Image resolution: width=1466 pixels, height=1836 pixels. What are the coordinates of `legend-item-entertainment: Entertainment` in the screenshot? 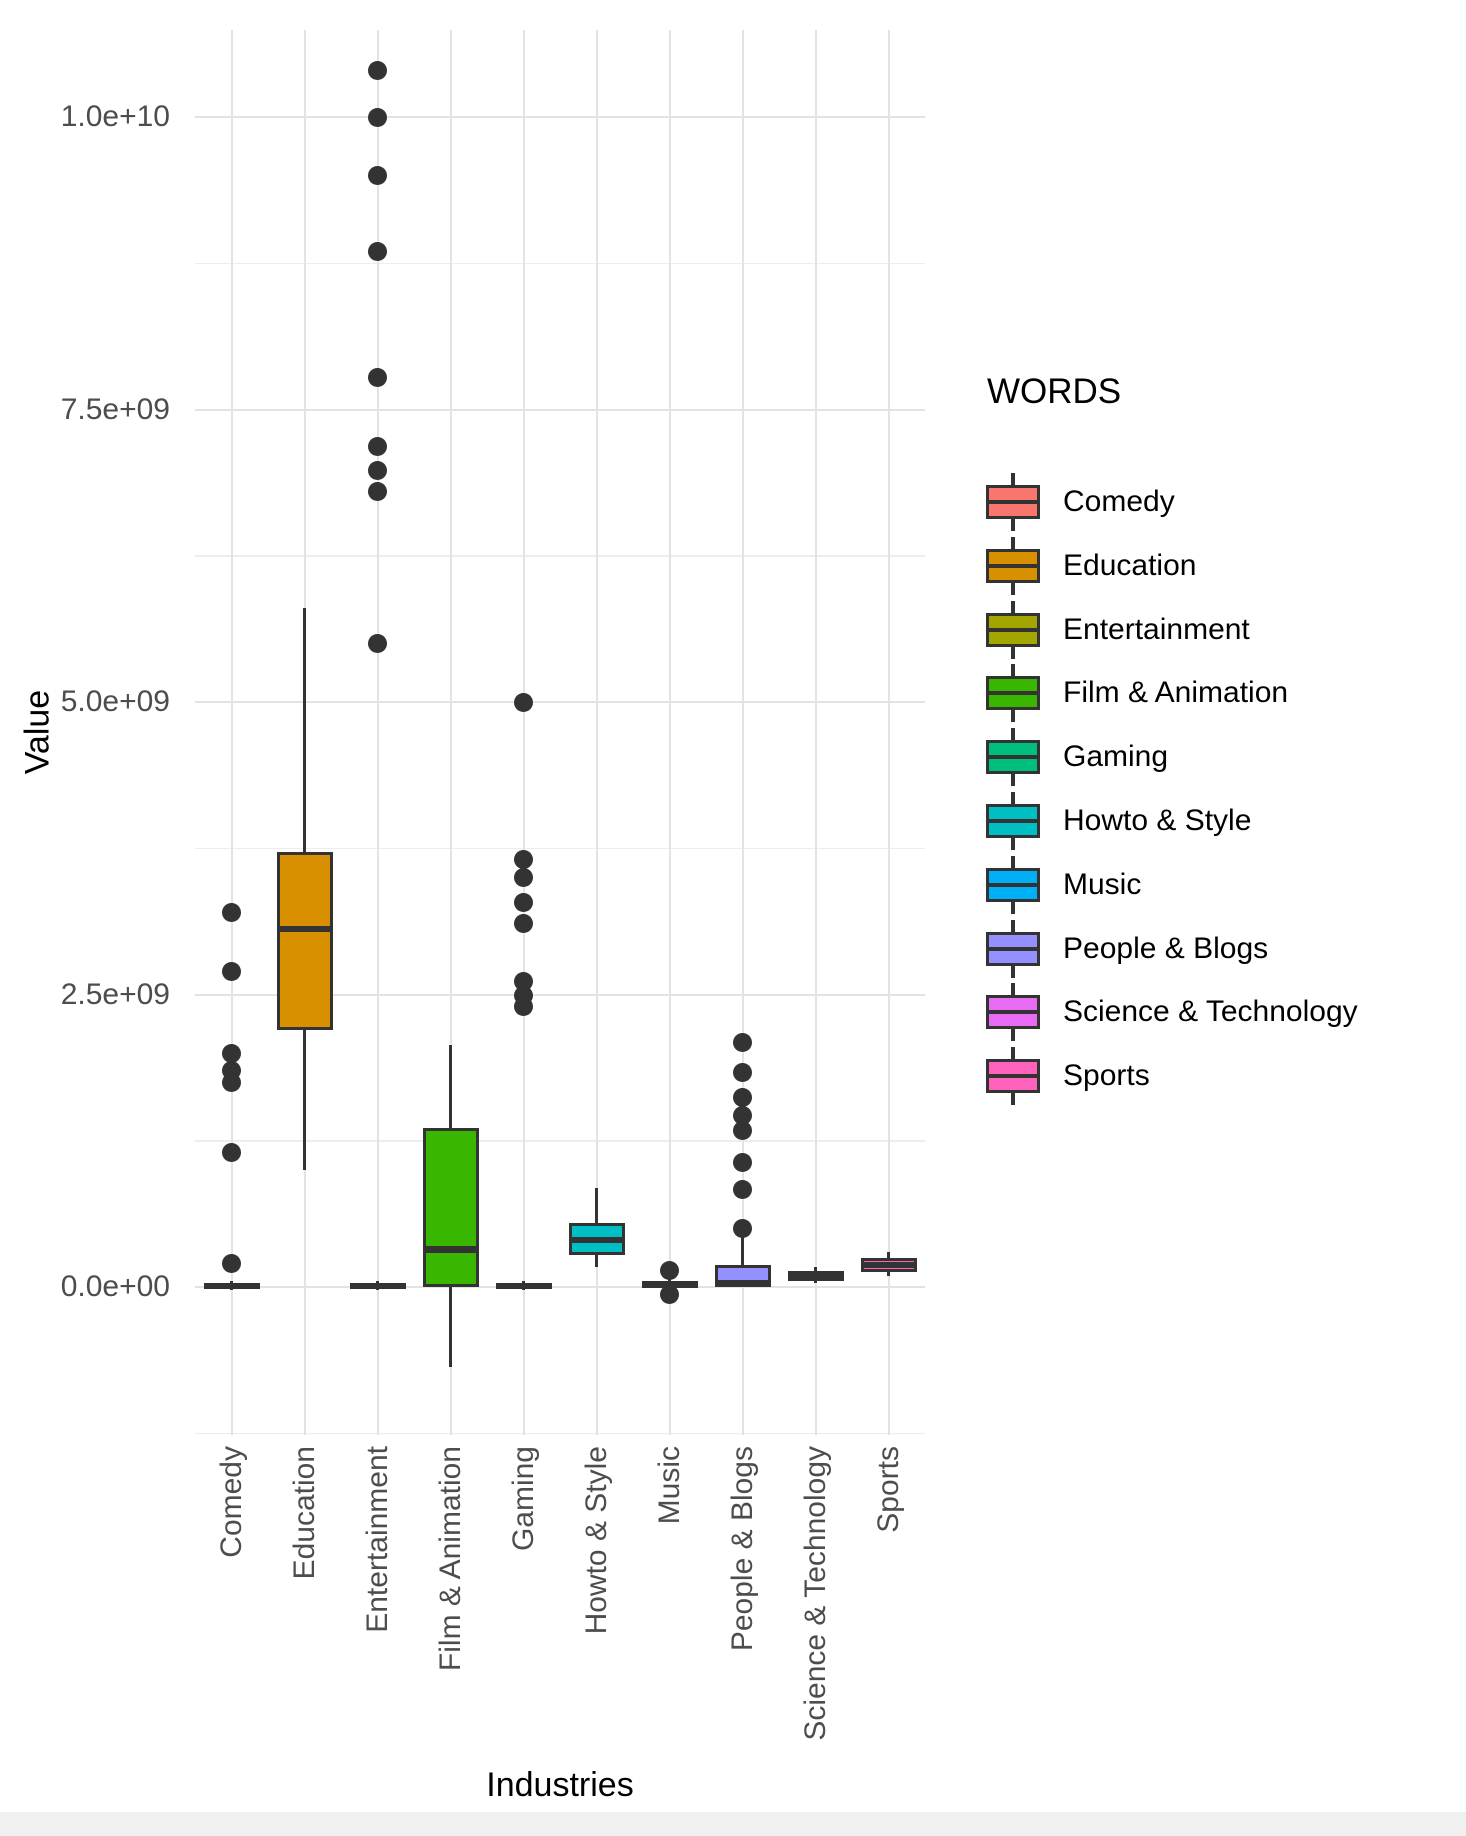 It's located at (1117, 630).